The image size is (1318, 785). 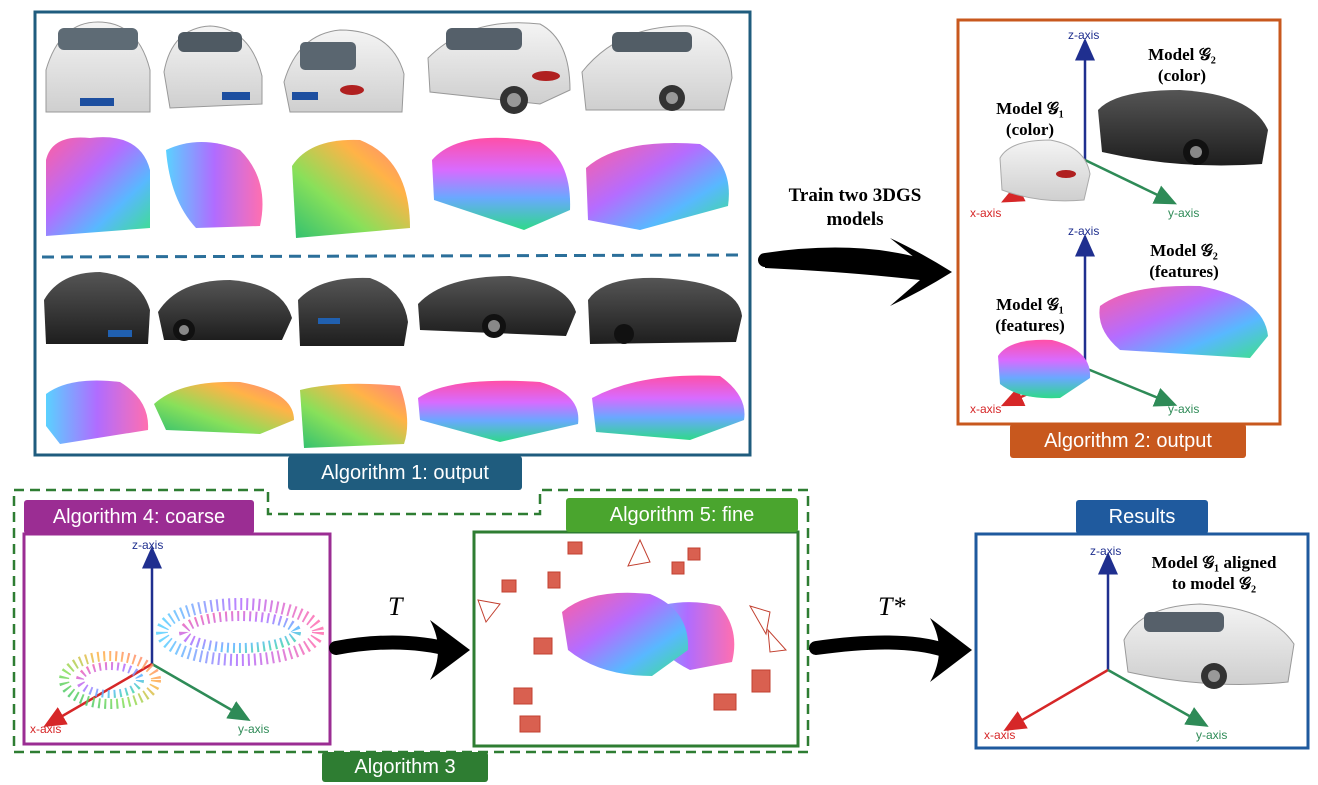 I want to click on camera-frustums, so click(x=632, y=635).